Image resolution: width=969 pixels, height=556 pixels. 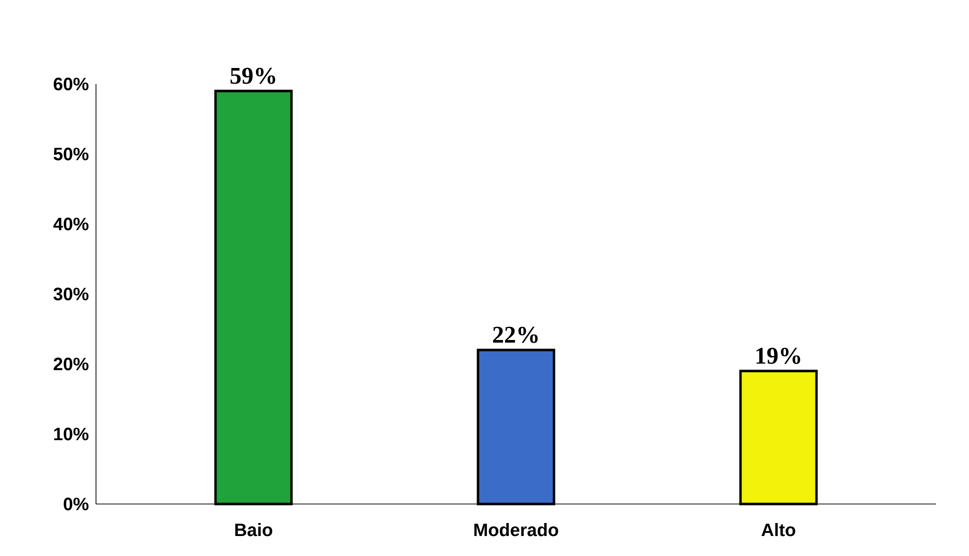 I want to click on y-tick-label: 10%, so click(x=71, y=434).